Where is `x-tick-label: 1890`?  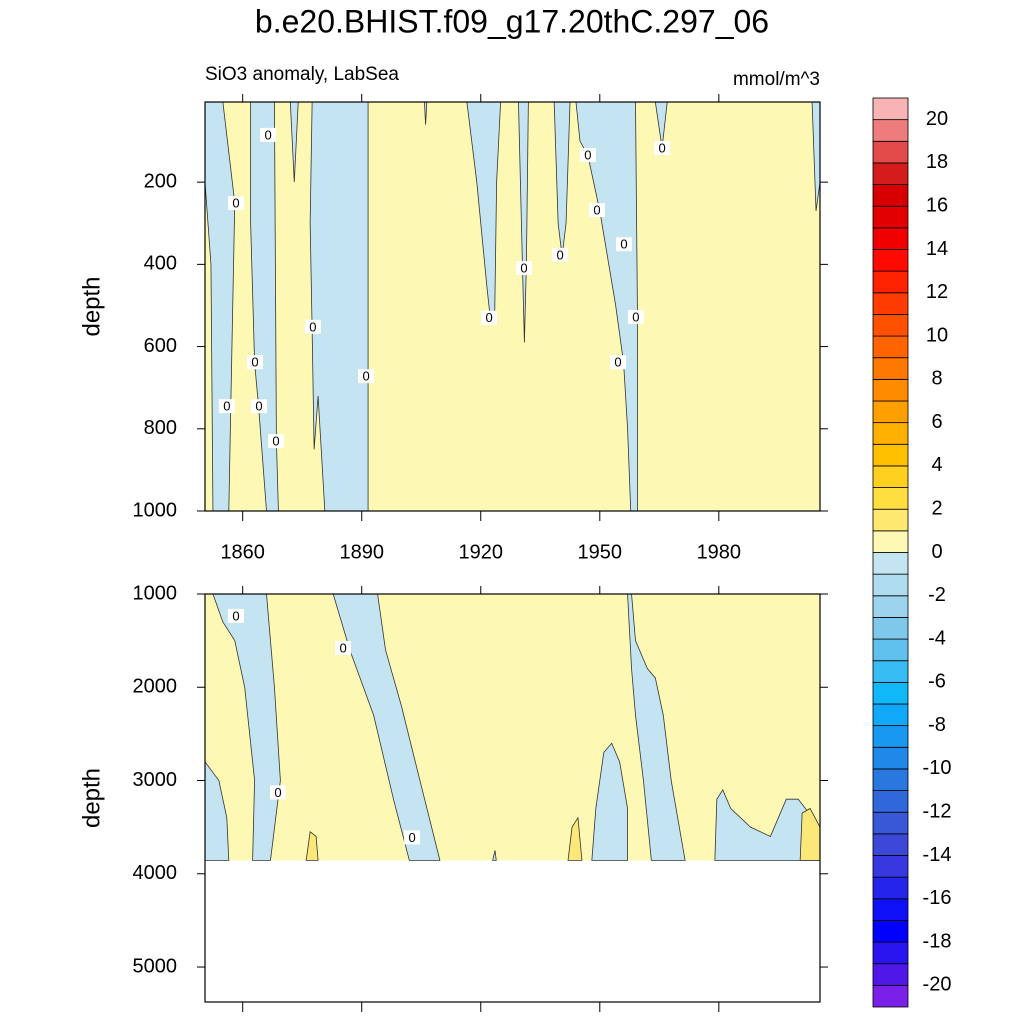
x-tick-label: 1890 is located at coordinates (361, 552).